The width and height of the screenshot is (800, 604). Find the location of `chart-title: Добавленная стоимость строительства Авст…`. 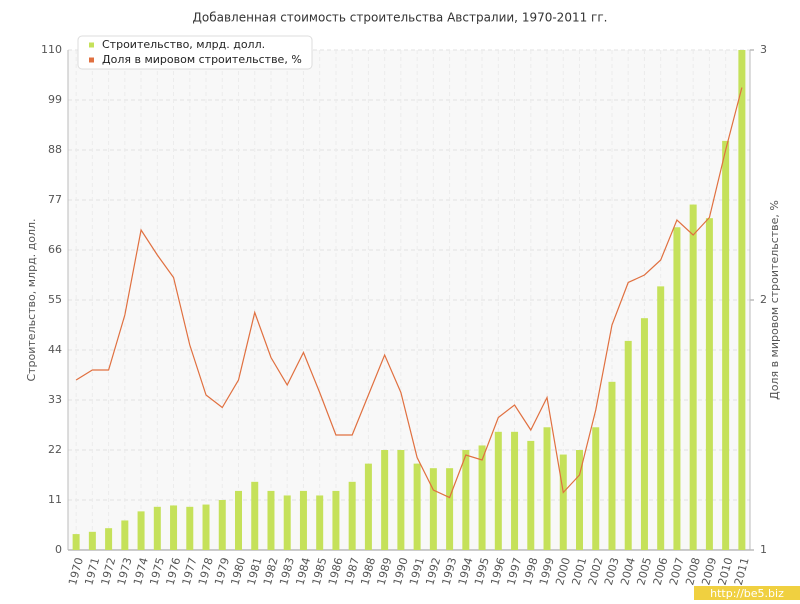

chart-title: Добавленная стоимость строительства Авст… is located at coordinates (400, 18).